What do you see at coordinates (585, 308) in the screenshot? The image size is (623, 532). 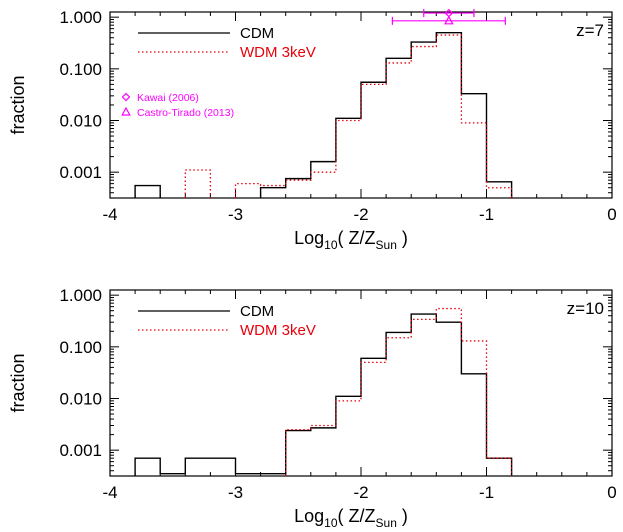 I see `panel-label: z=10` at bounding box center [585, 308].